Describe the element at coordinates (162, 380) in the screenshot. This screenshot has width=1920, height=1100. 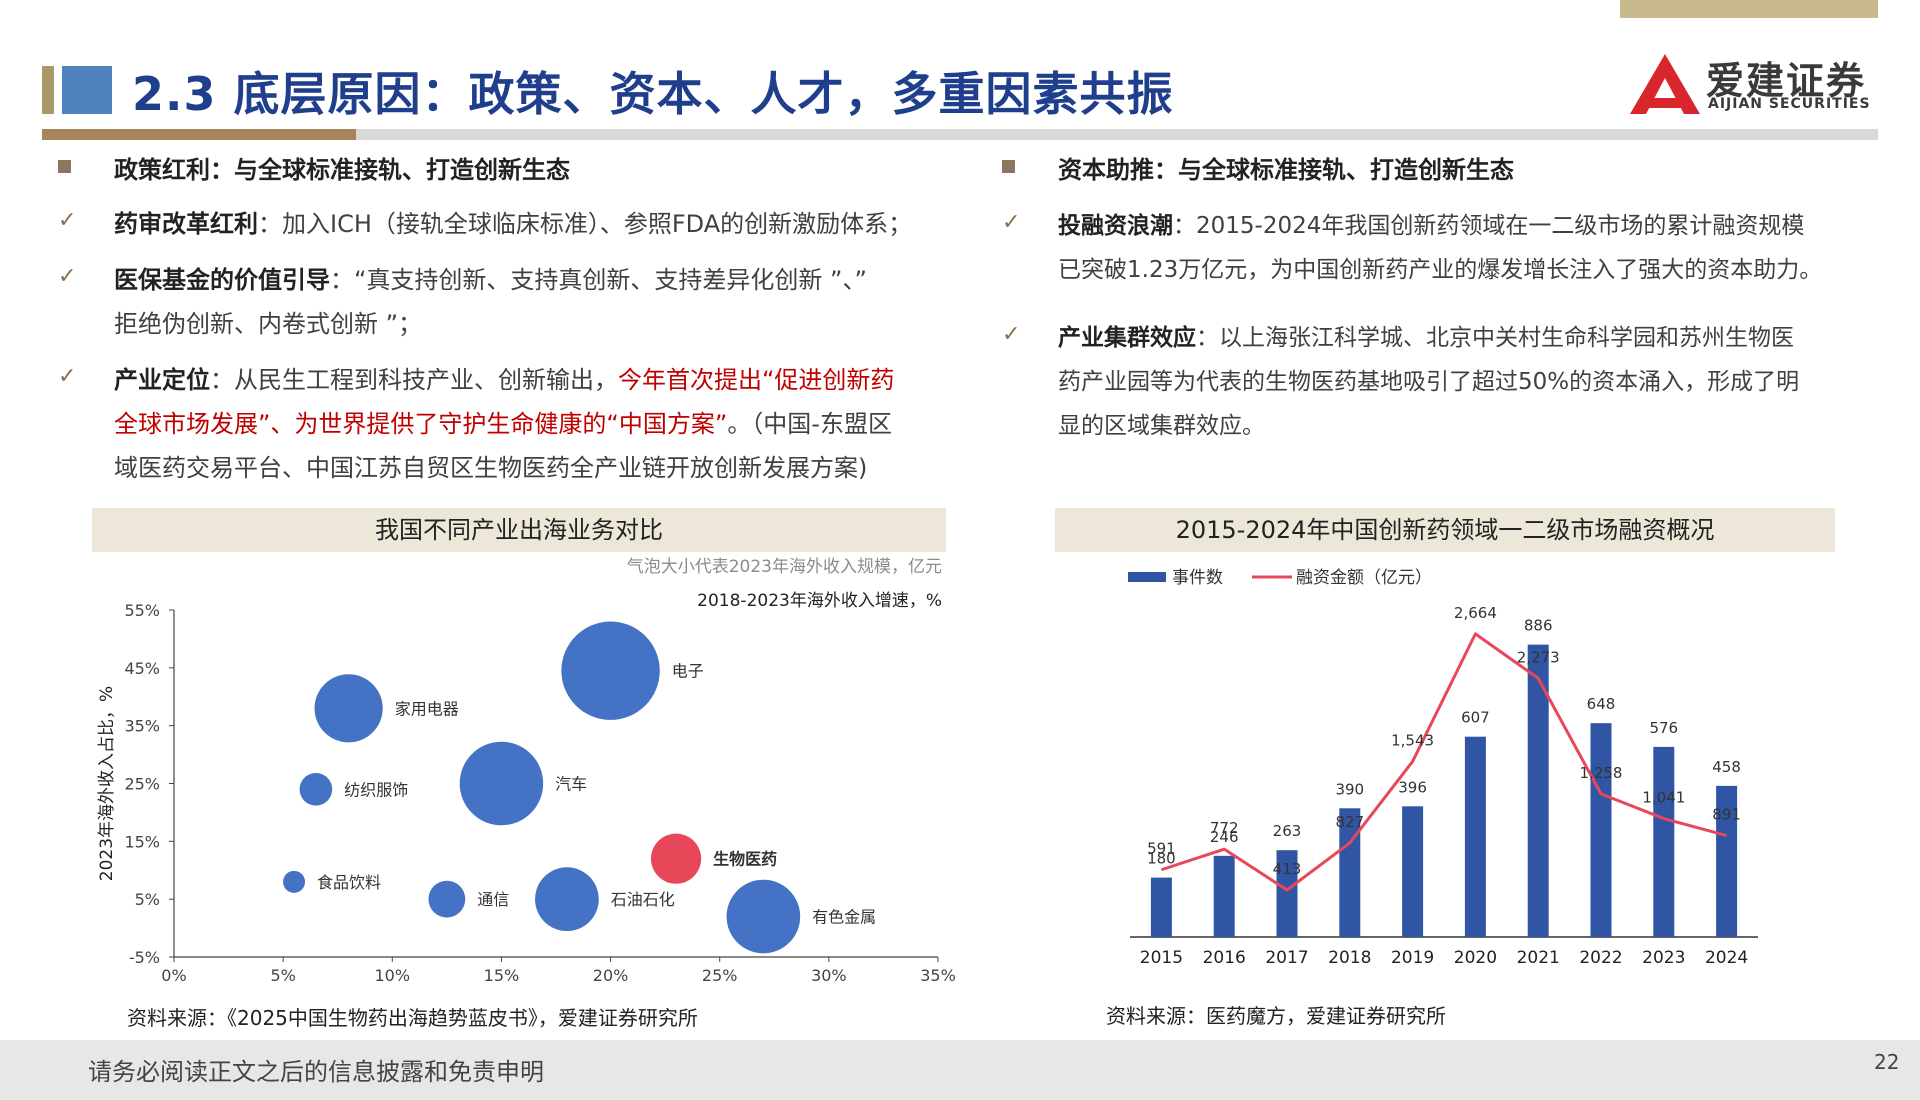
I see `policy-item-3-key: 产业定位` at that location.